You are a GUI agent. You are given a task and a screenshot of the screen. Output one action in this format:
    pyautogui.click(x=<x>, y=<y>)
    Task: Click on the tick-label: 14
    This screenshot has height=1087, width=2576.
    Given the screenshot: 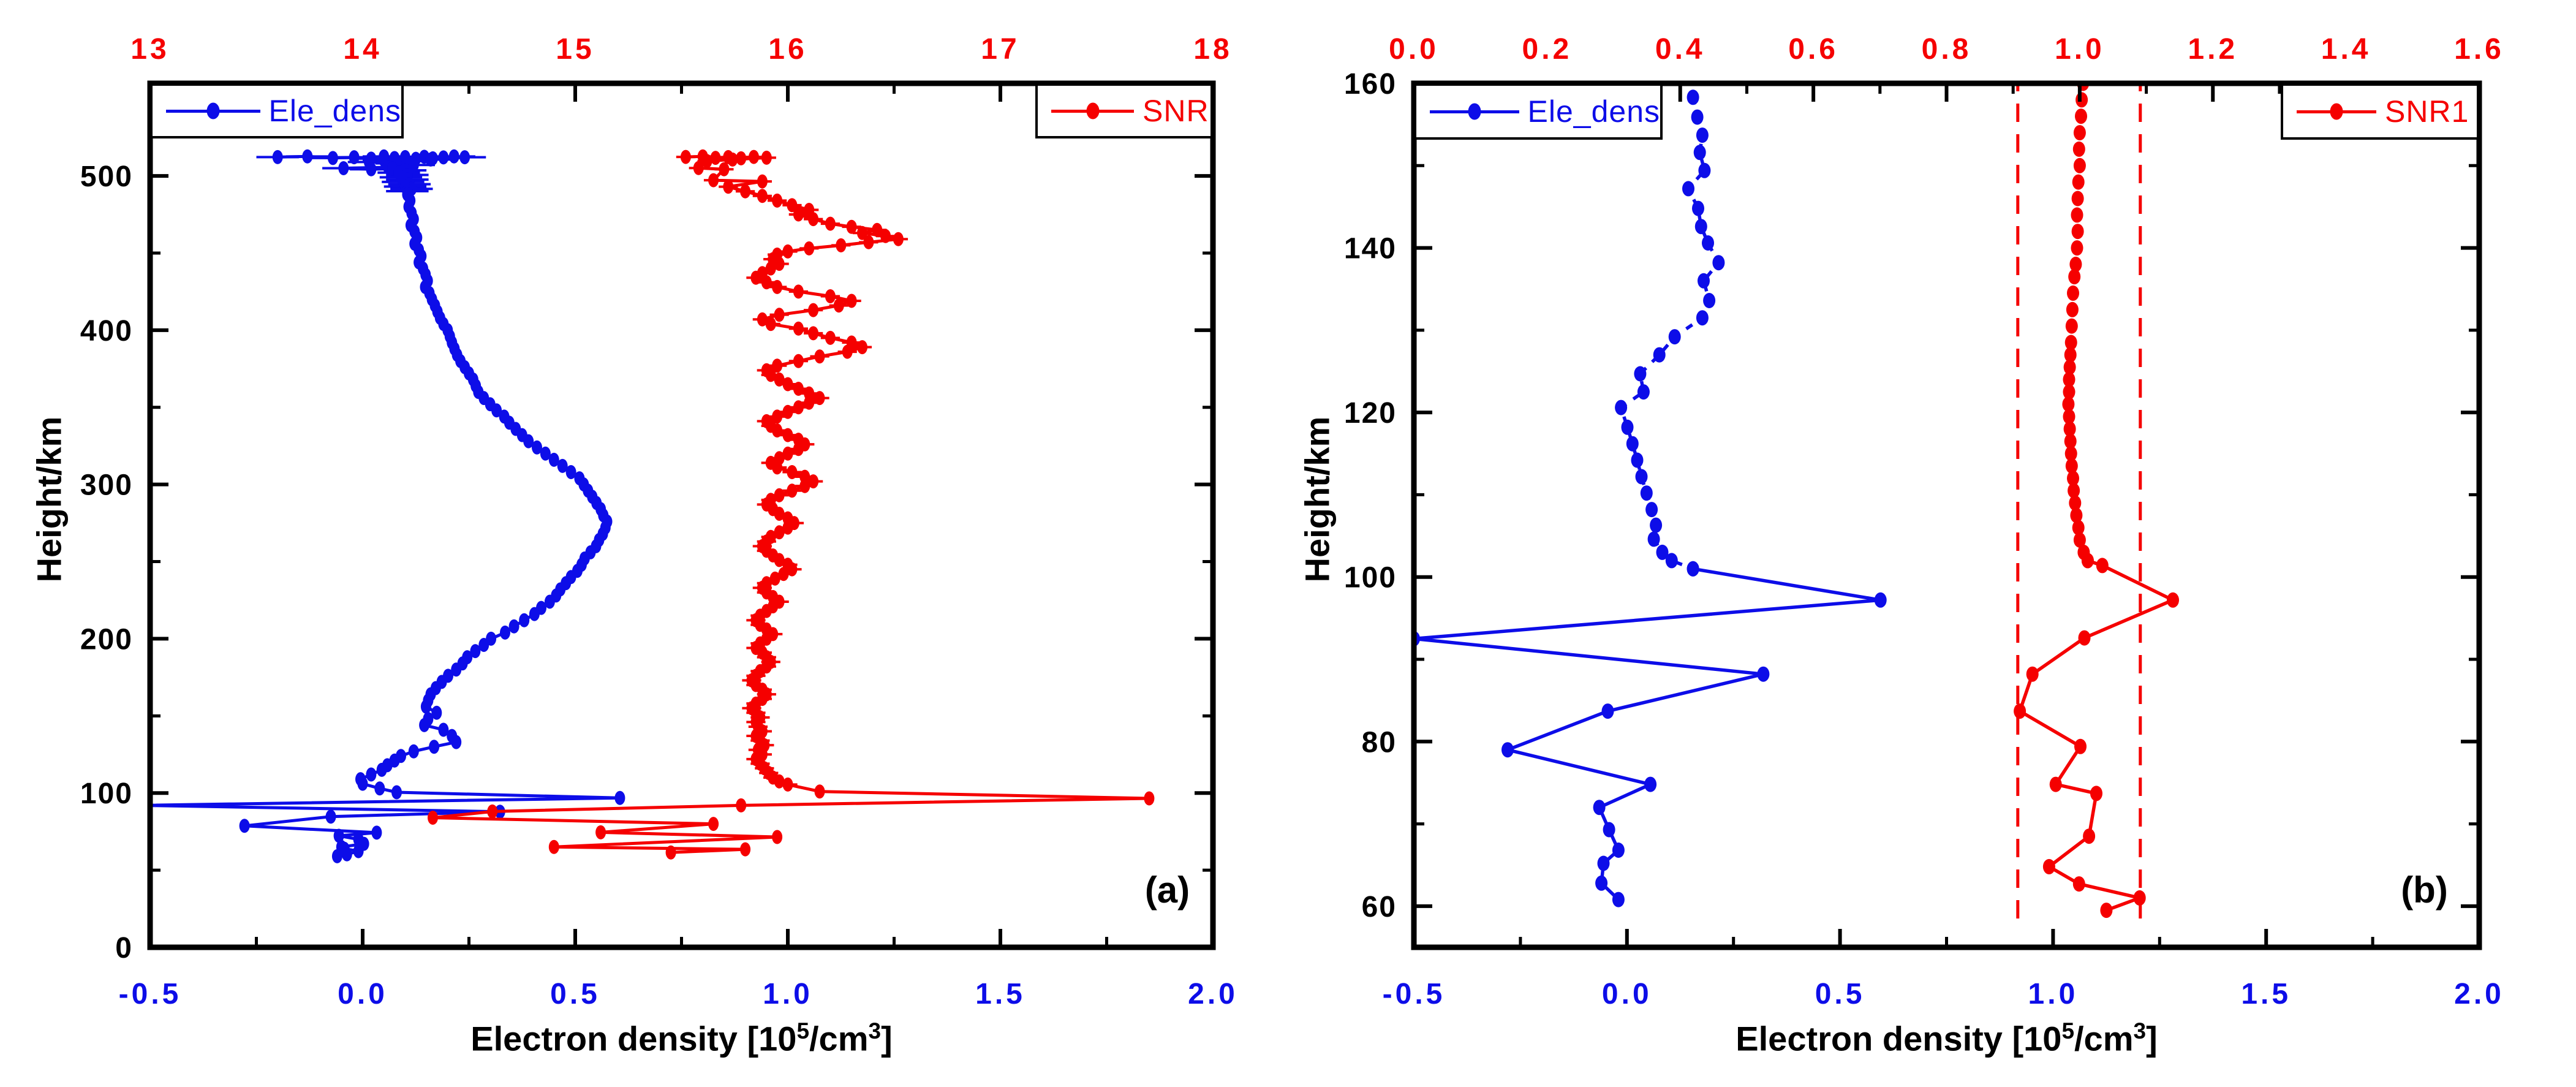 What is the action you would take?
    pyautogui.click(x=362, y=49)
    